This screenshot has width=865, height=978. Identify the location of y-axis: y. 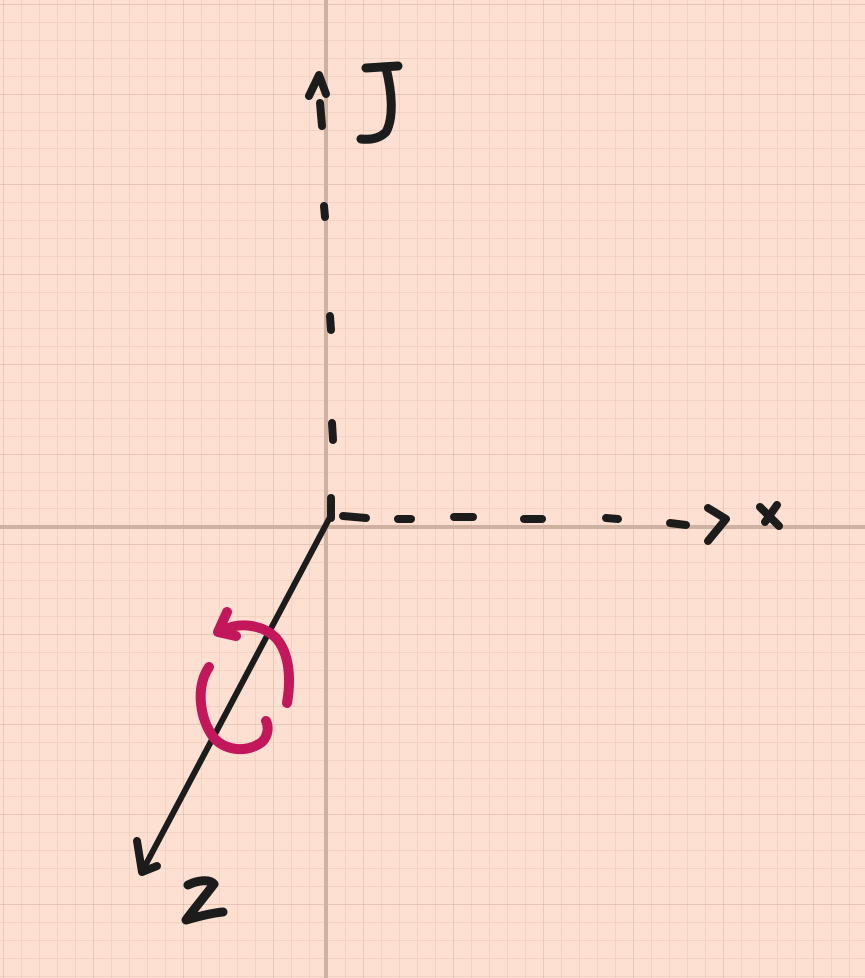
(354, 291).